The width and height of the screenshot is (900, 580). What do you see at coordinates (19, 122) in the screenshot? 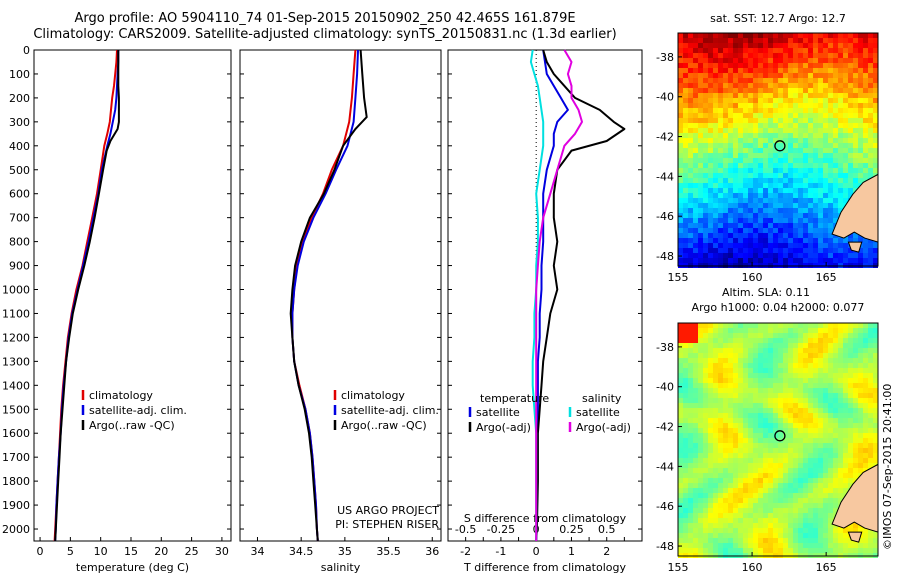
I see `y-tick-label: 300` at bounding box center [19, 122].